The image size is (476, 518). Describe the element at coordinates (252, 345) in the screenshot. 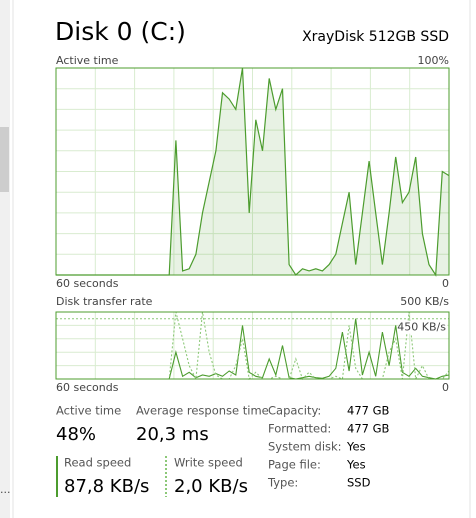

I see `chart-border` at that location.